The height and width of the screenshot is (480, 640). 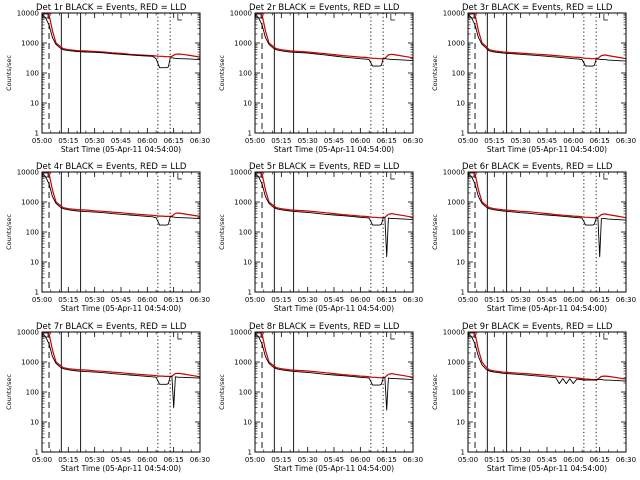 What do you see at coordinates (111, 327) in the screenshot?
I see `panel-title: Det 7r BLACK = Events, RED = LLD` at bounding box center [111, 327].